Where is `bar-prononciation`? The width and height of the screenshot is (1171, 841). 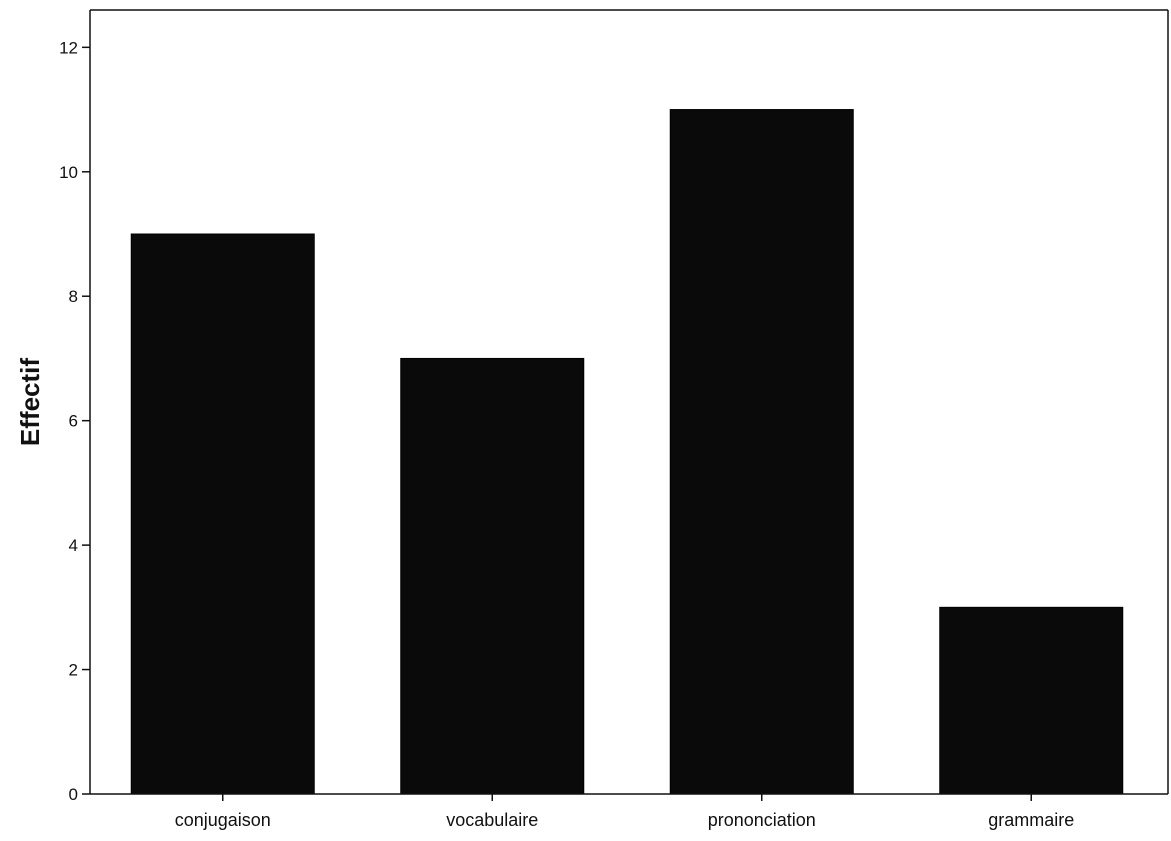 bar-prononciation is located at coordinates (761, 452).